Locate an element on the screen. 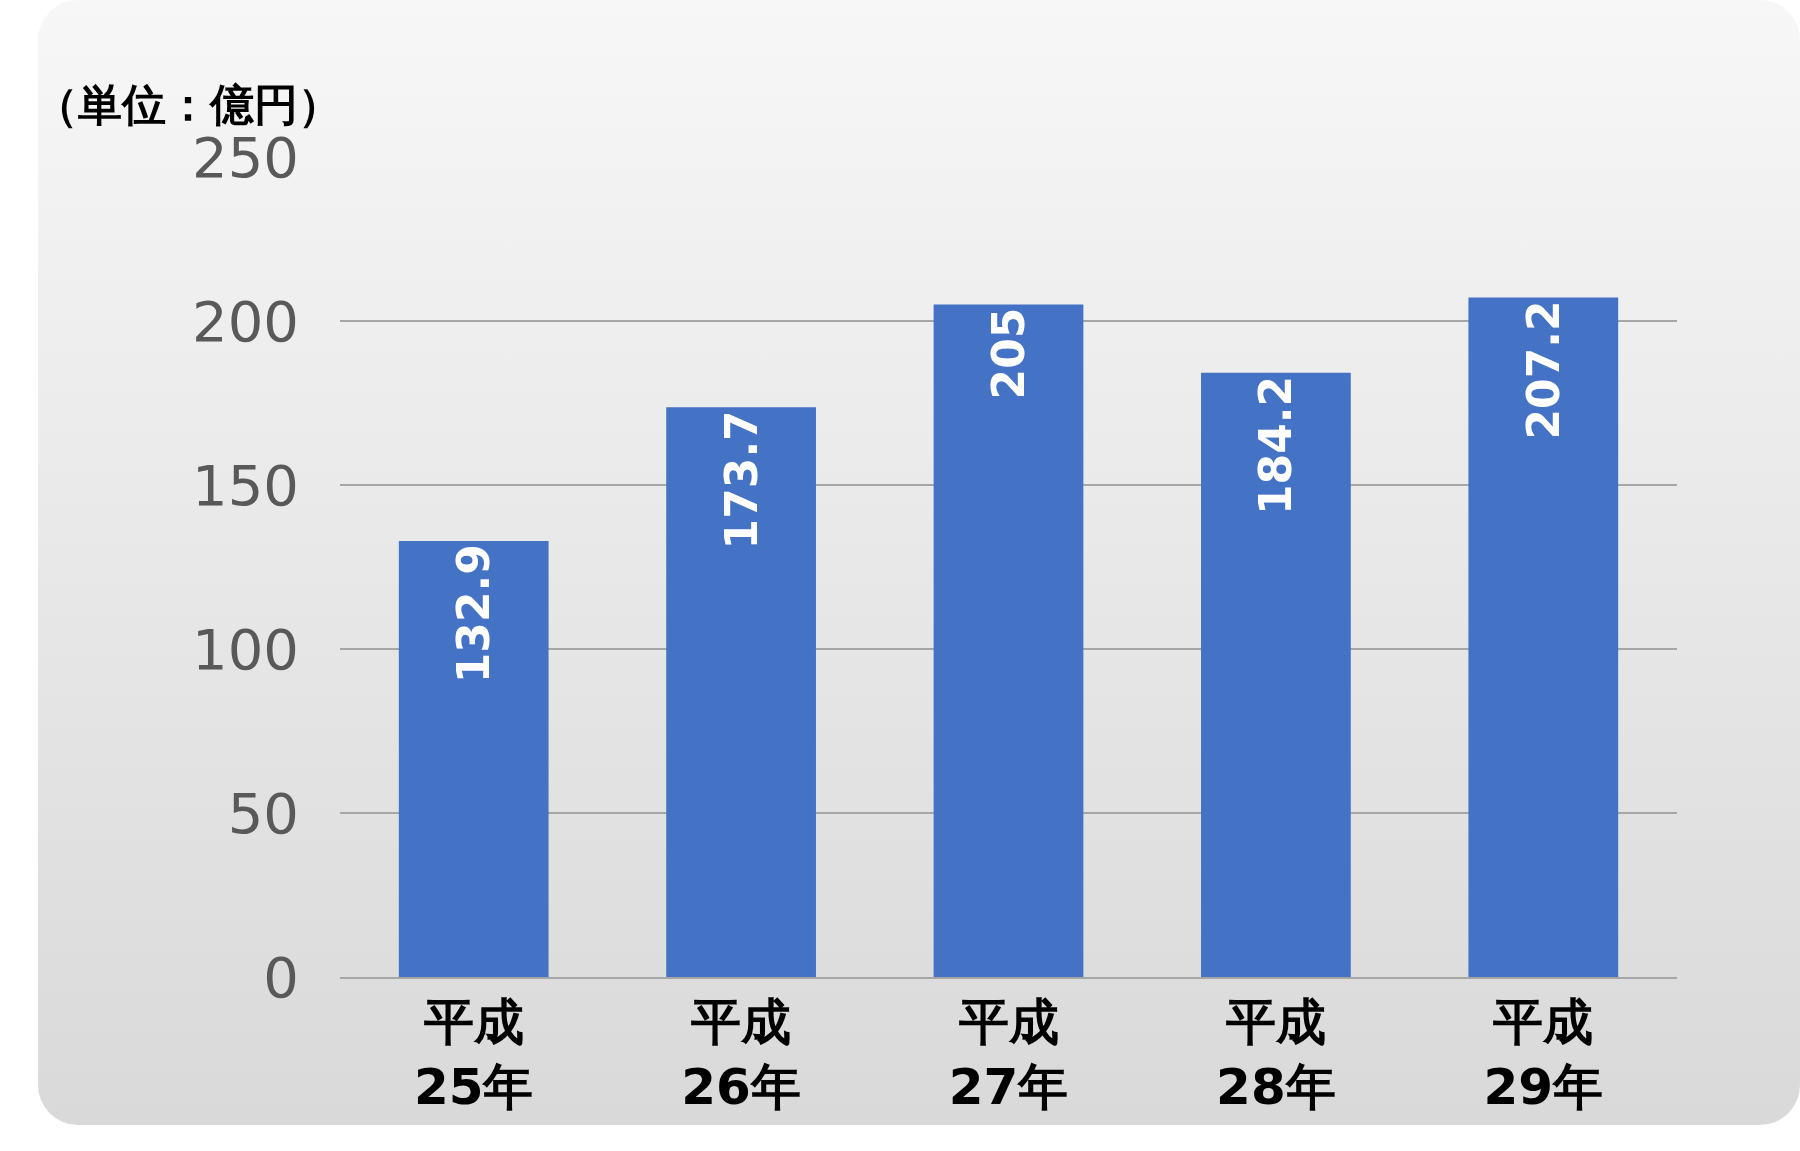 This screenshot has height=1151, width=1800. y-tick-label: 0 is located at coordinates (281, 977).